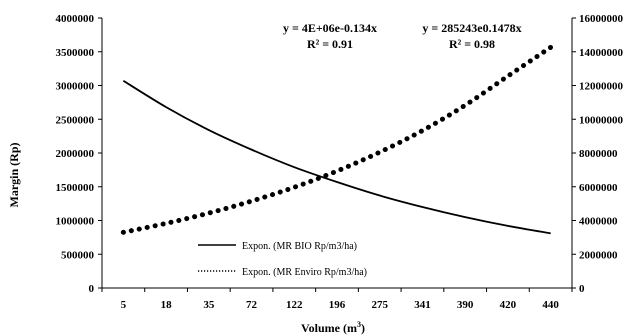 The height and width of the screenshot is (336, 633). What do you see at coordinates (601, 53) in the screenshot?
I see `y-tick-label-right: 14000000` at bounding box center [601, 53].